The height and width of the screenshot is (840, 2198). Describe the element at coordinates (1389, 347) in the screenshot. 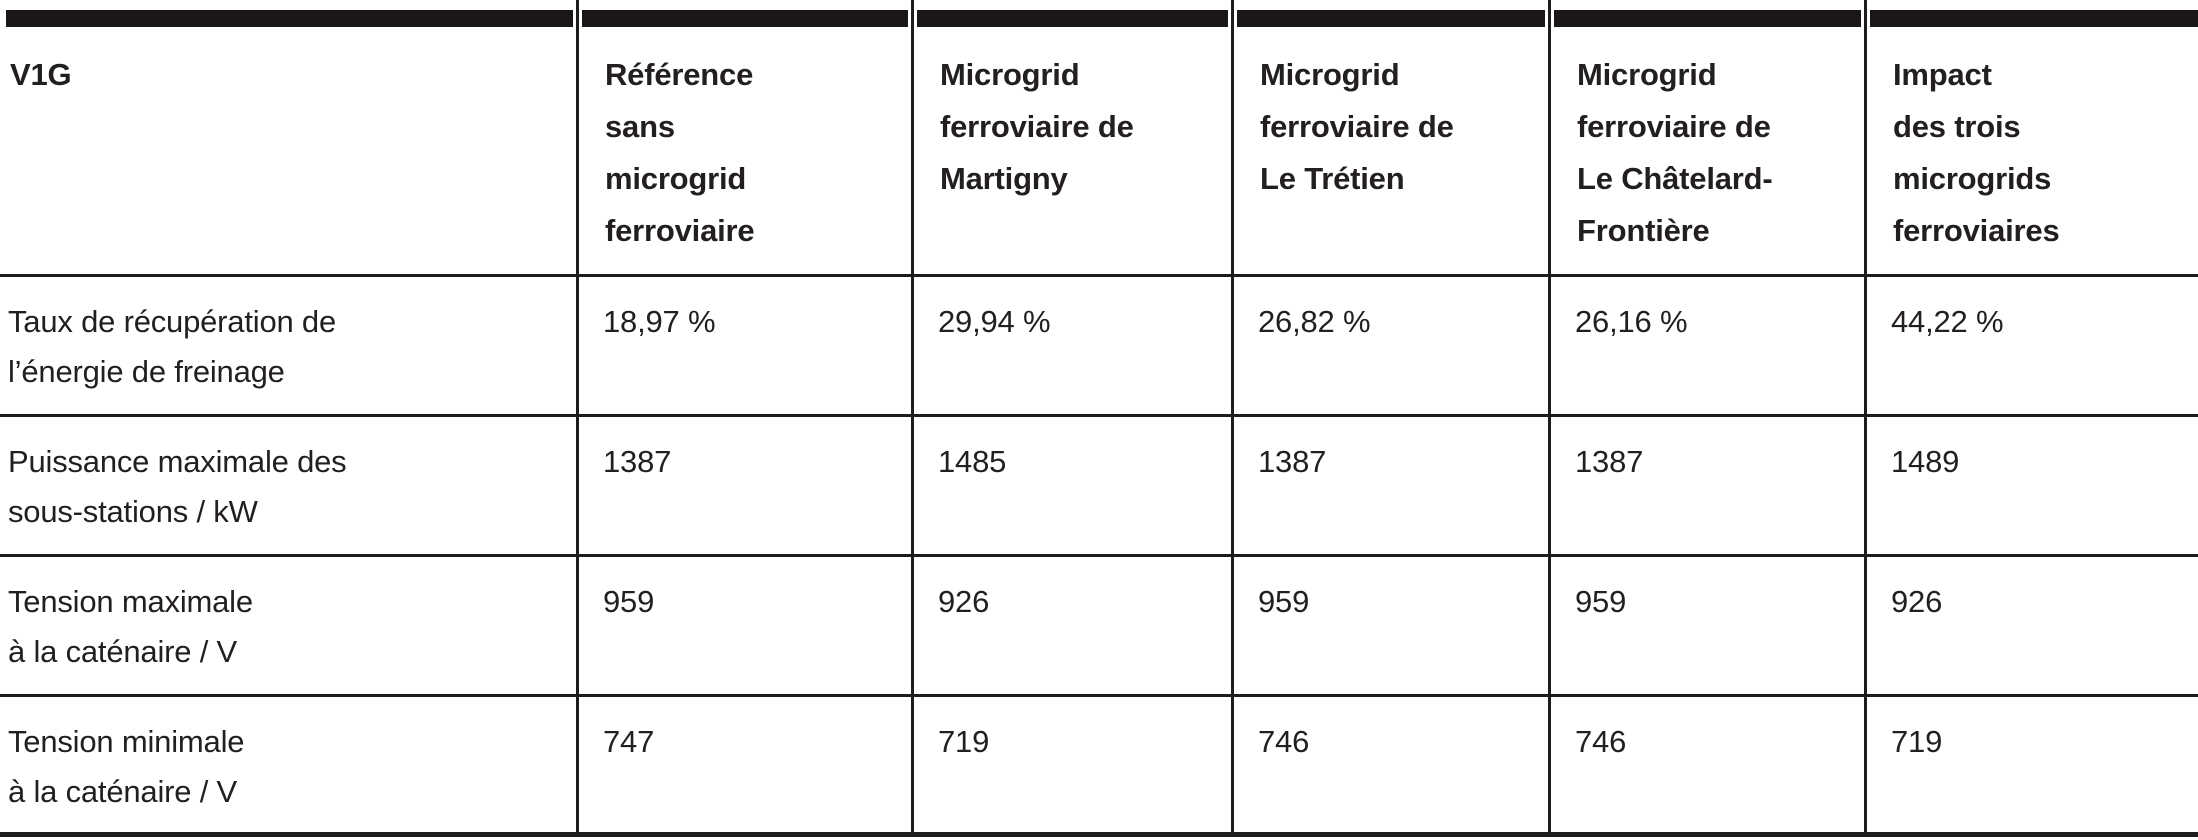

I see `value-cell: 26,82 %` at that location.